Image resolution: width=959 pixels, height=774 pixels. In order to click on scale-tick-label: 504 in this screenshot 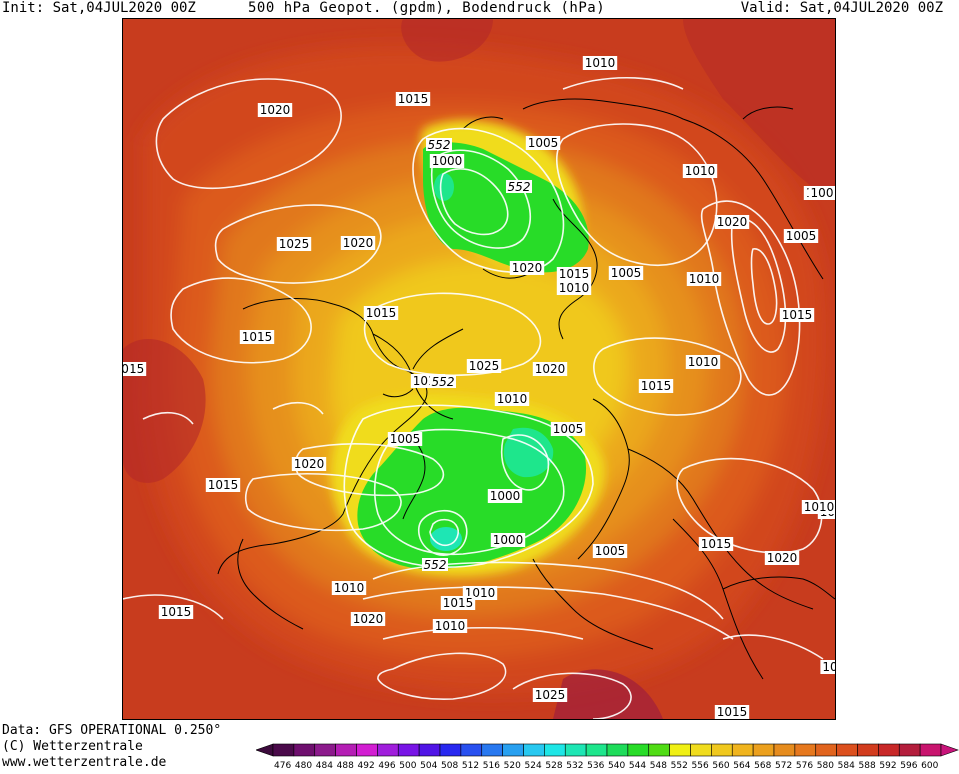, I will do `click(428, 765)`.